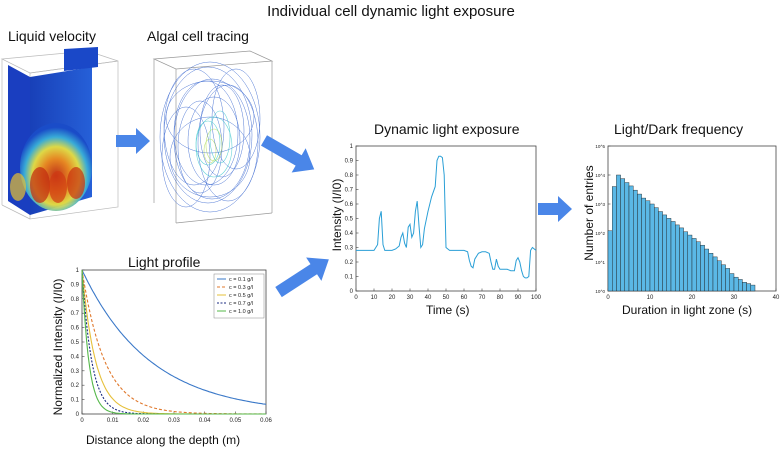 This screenshot has width=782, height=449. What do you see at coordinates (241, 304) in the screenshot?
I see `profile-legend-label: c = 0.7 g/l` at bounding box center [241, 304].